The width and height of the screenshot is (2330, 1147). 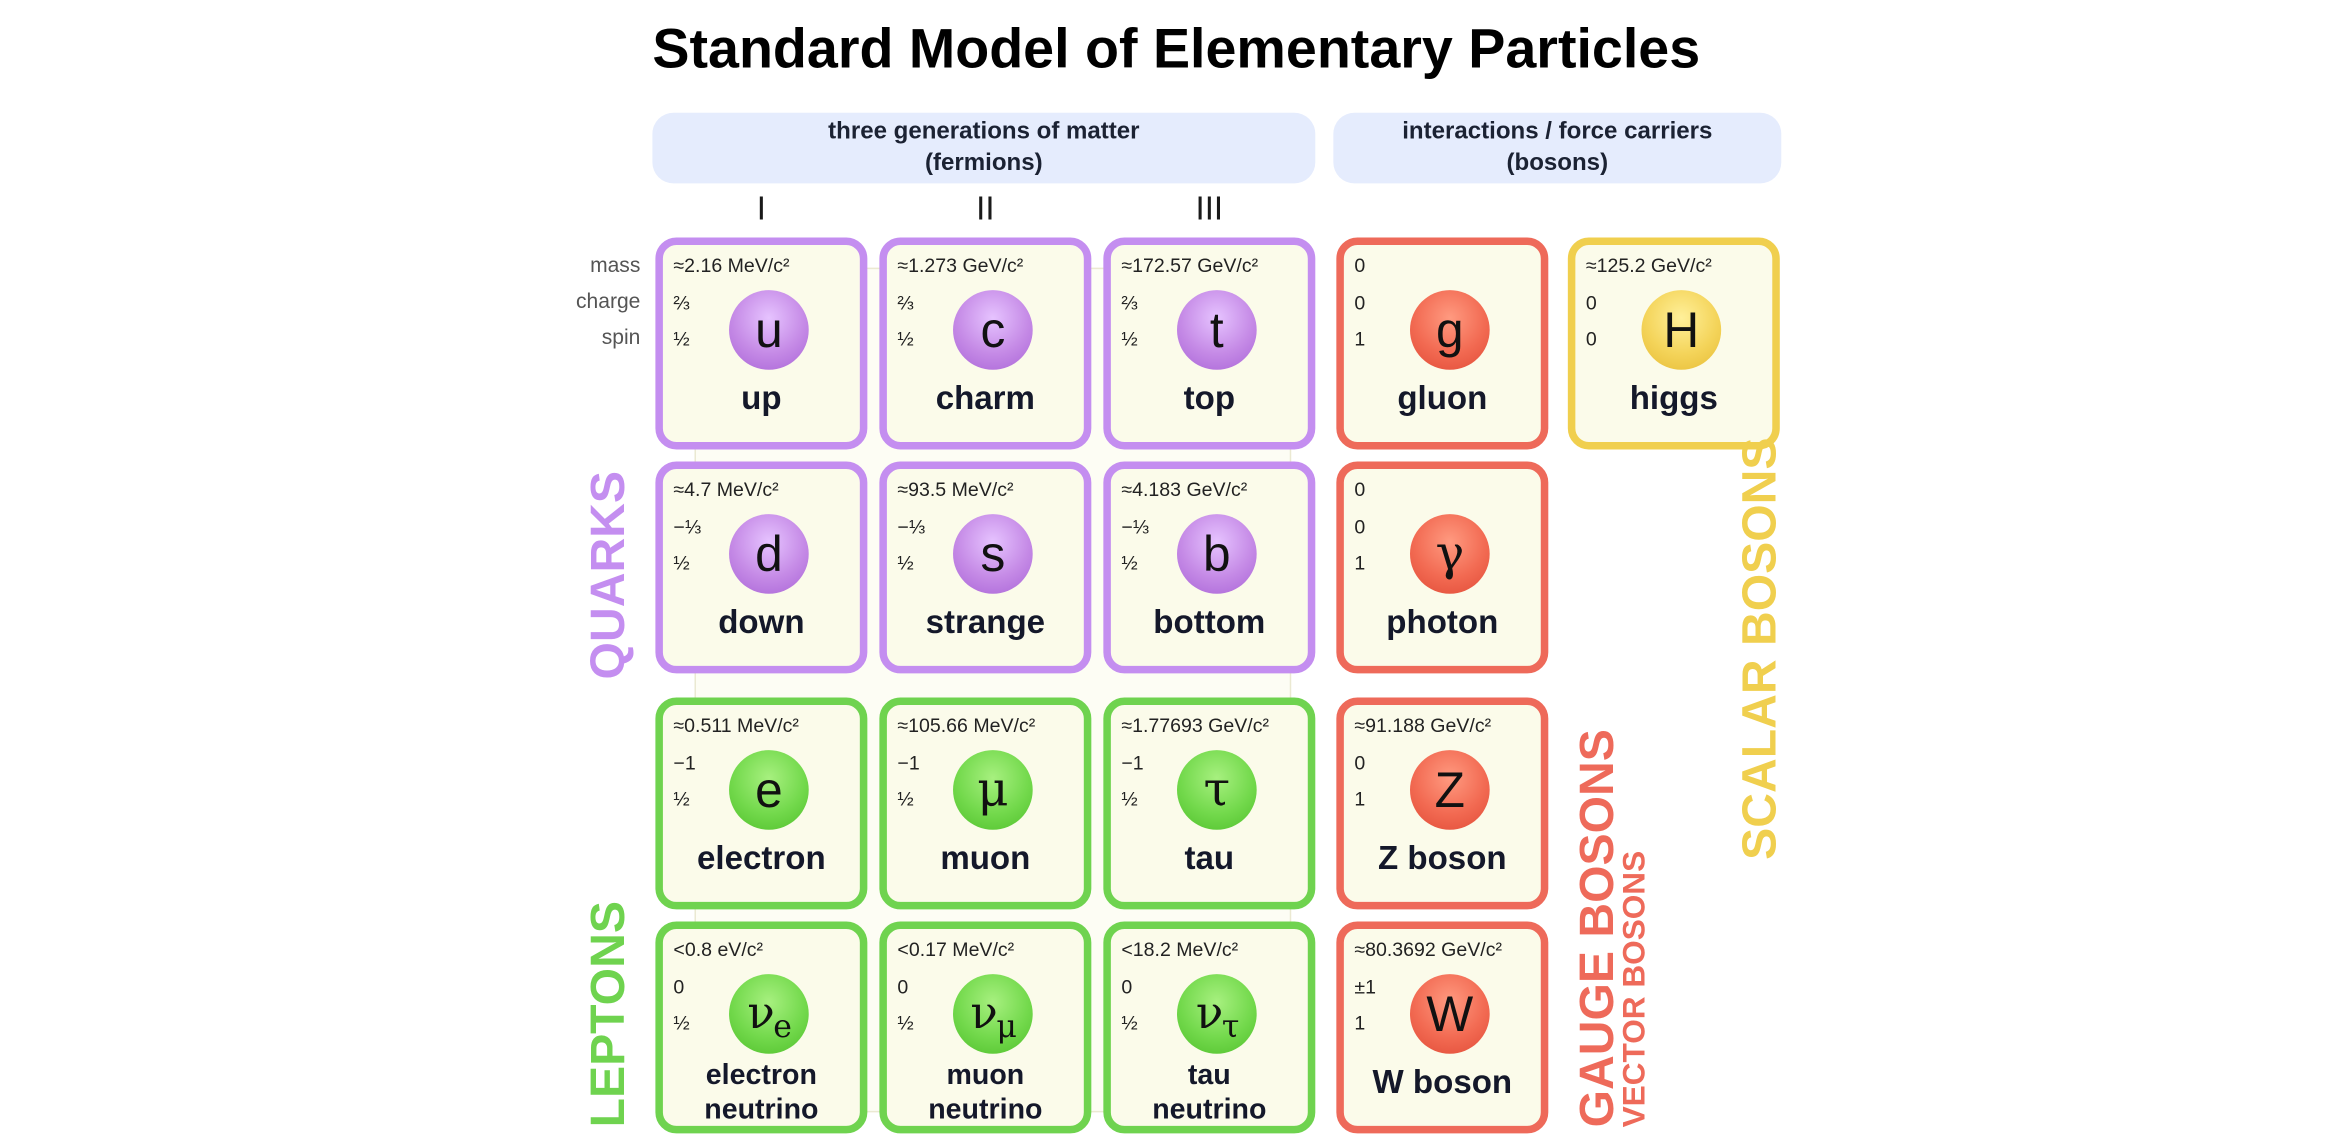 I want to click on mass-value: ≈93.5 MeV/c², so click(x=955, y=489).